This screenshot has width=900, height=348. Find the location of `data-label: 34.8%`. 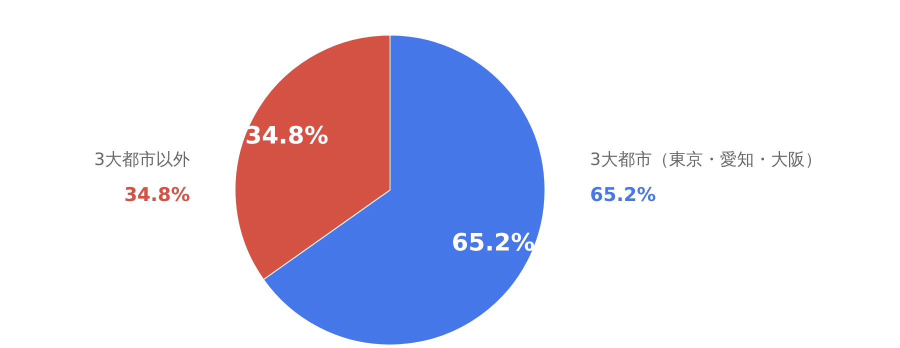

data-label: 34.8% is located at coordinates (286, 136).